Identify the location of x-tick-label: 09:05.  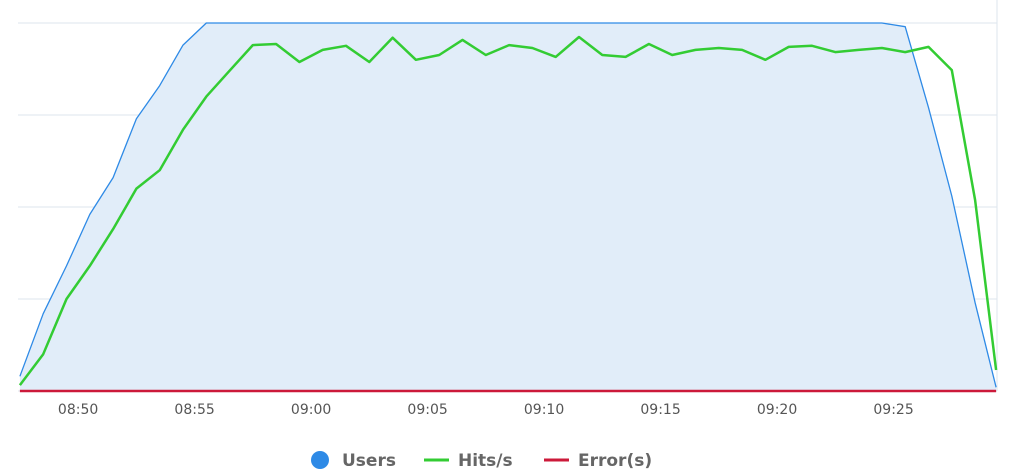
(427, 410).